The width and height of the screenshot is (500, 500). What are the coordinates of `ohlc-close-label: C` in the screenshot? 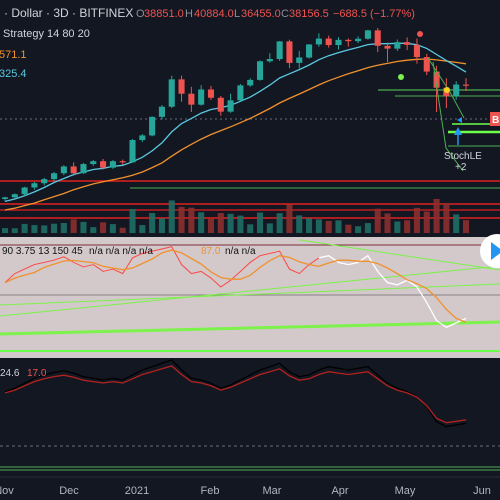 It's located at (285, 14).